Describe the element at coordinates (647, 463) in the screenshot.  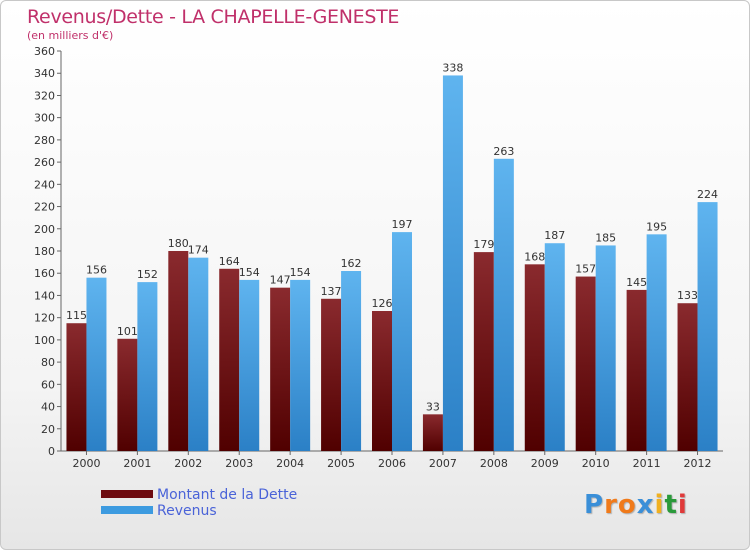
I see `x-tick-label: 2011` at that location.